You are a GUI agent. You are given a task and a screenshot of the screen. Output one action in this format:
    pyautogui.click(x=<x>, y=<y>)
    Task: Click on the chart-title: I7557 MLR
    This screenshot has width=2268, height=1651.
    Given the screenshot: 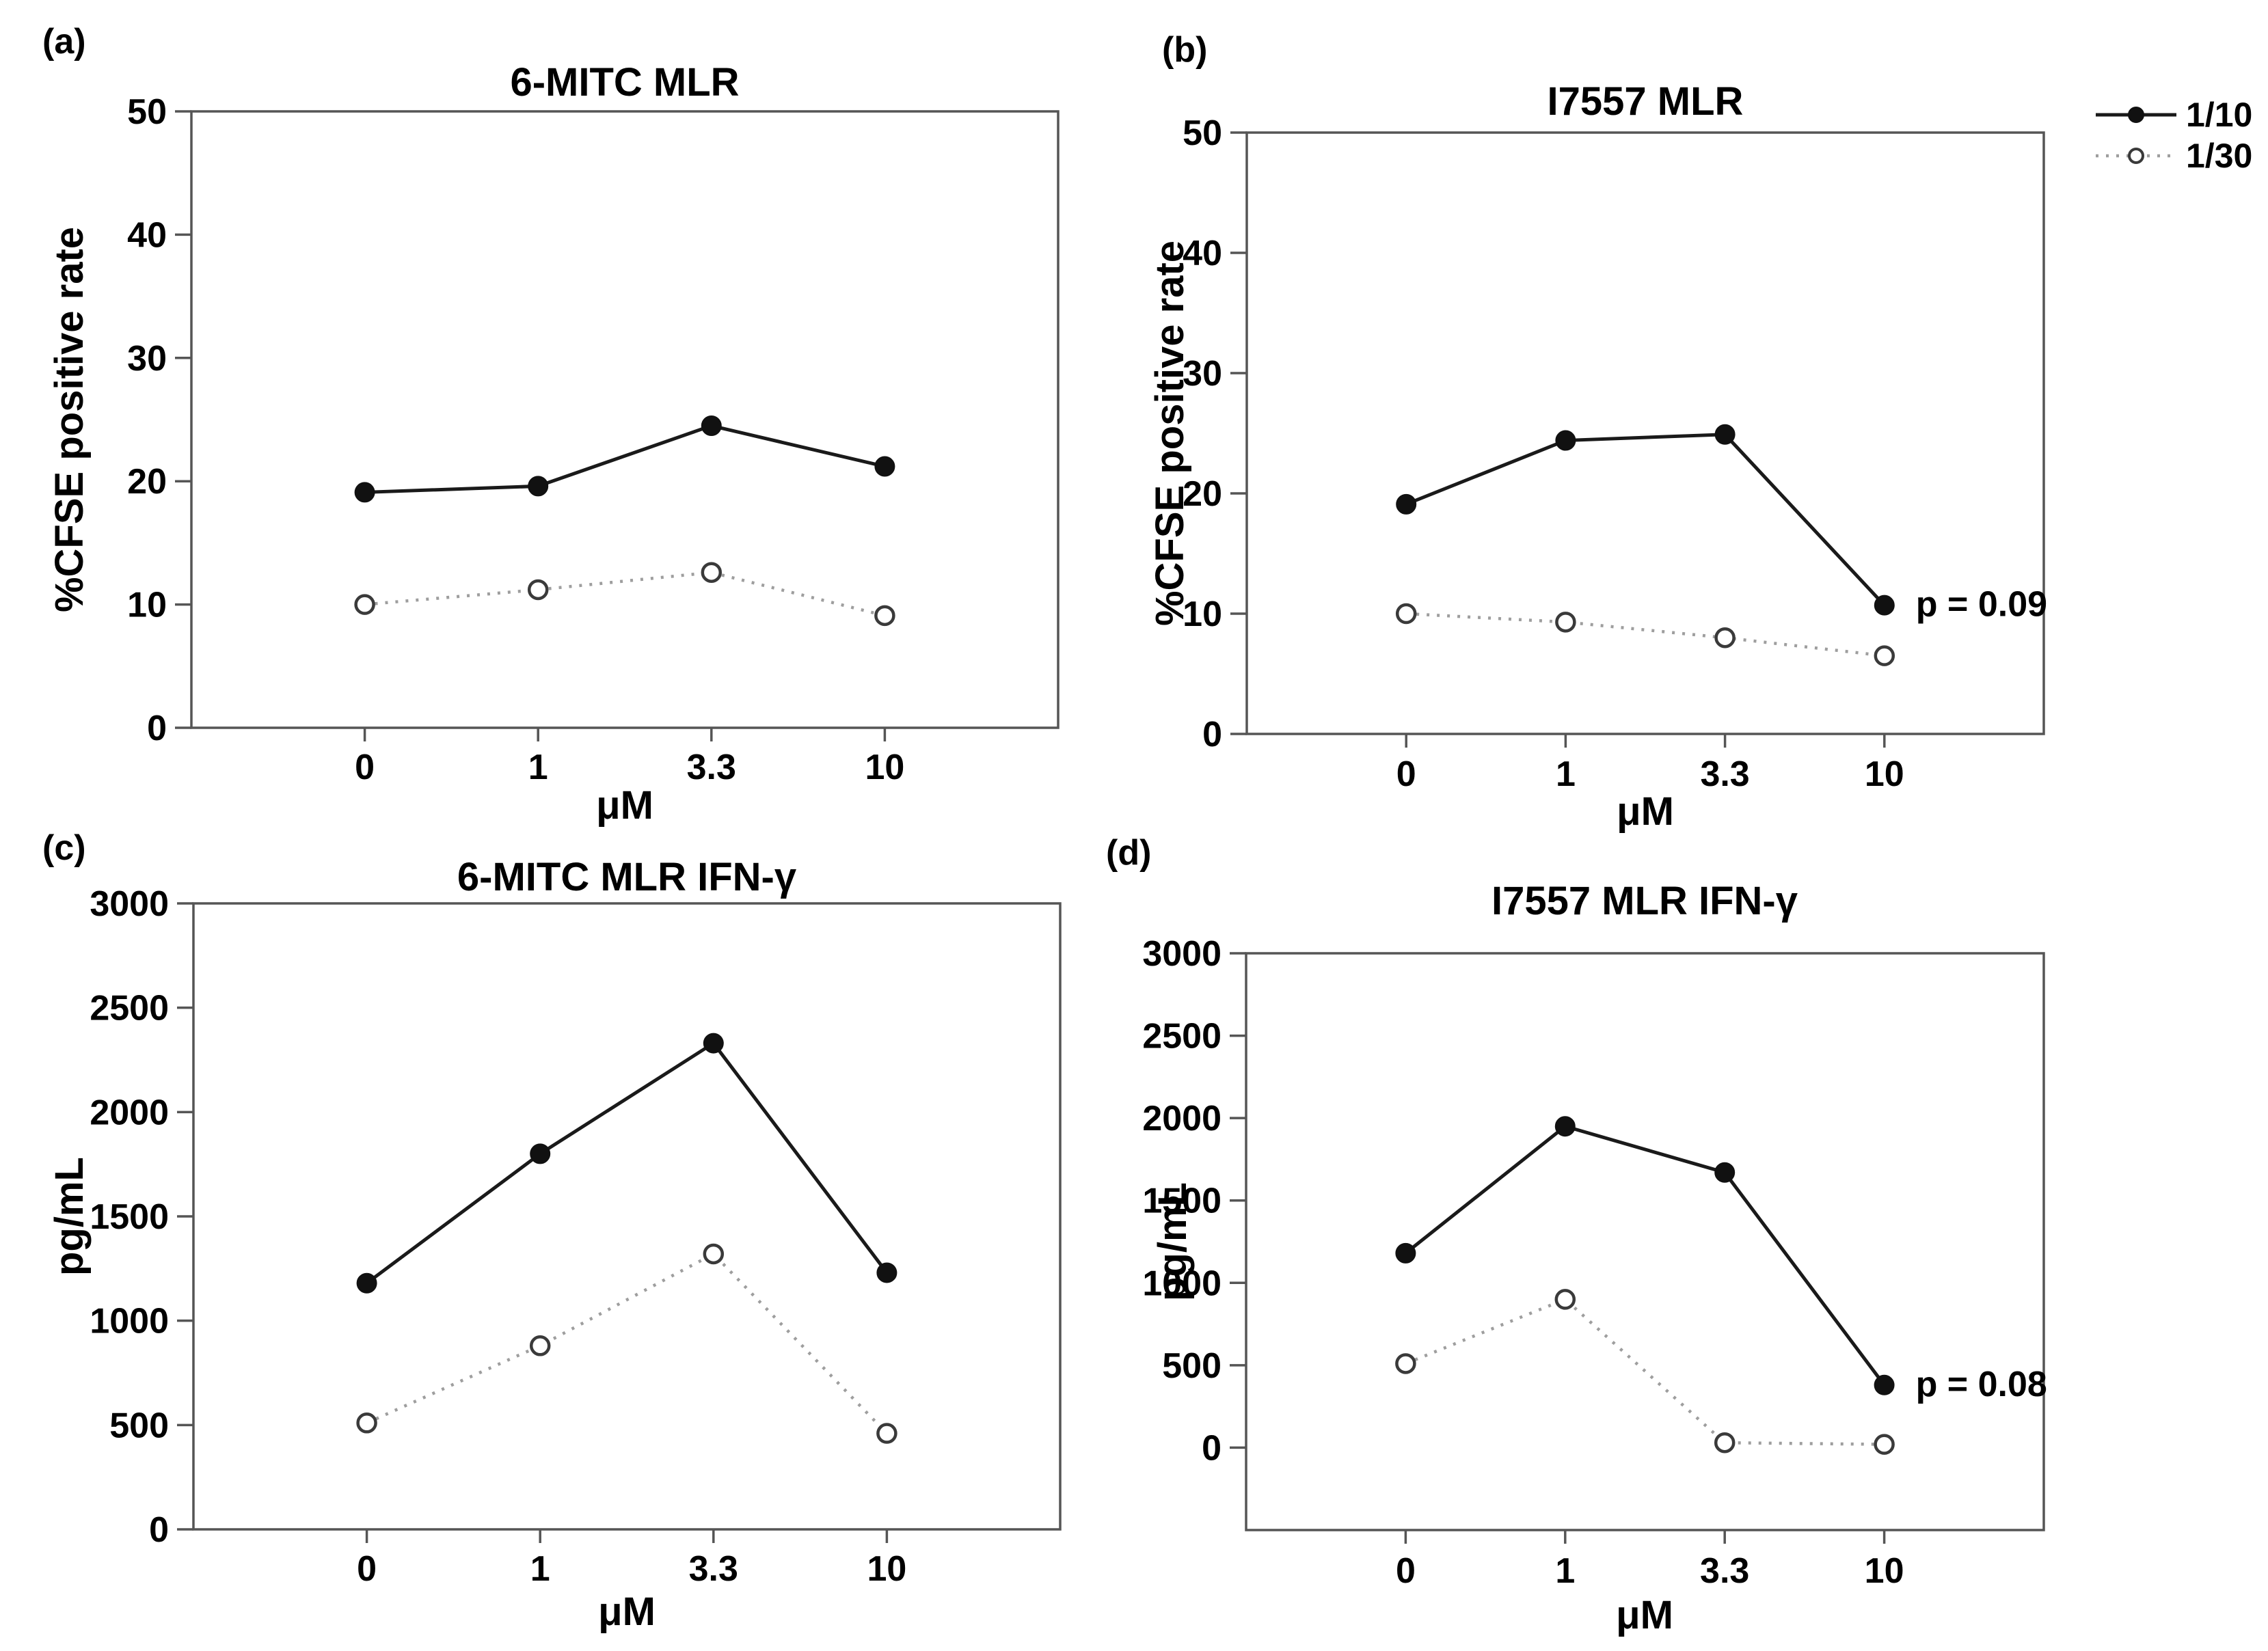 What is the action you would take?
    pyautogui.click(x=1646, y=102)
    